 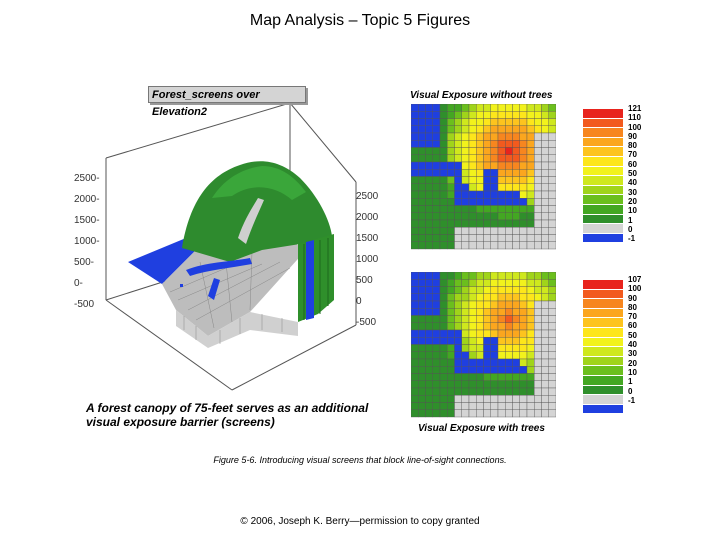 I want to click on legend-label: 110, so click(x=634, y=118).